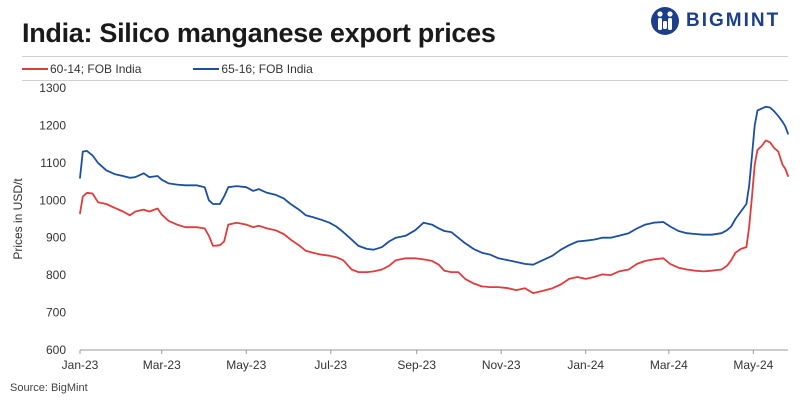  What do you see at coordinates (585, 365) in the screenshot?
I see `x-tick-label-Jan-24: Jan-24` at bounding box center [585, 365].